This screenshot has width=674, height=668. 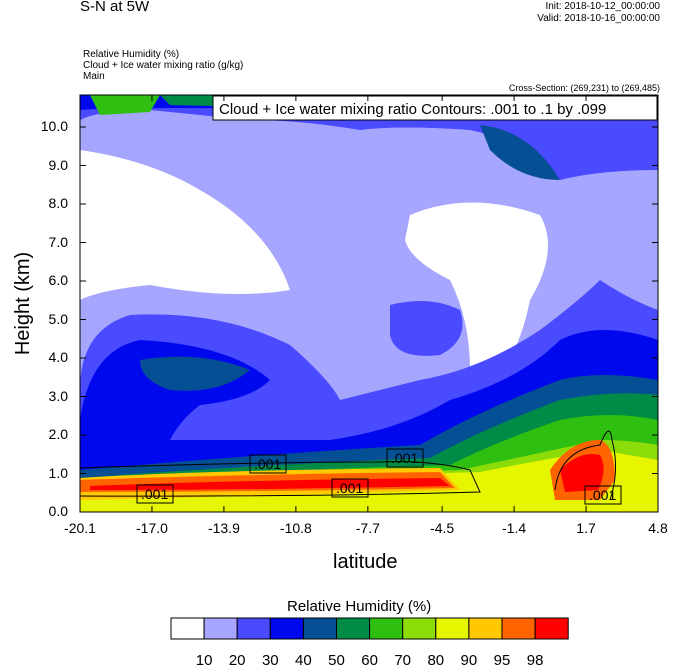 I want to click on y-tick-label: 7.0, so click(x=58, y=241).